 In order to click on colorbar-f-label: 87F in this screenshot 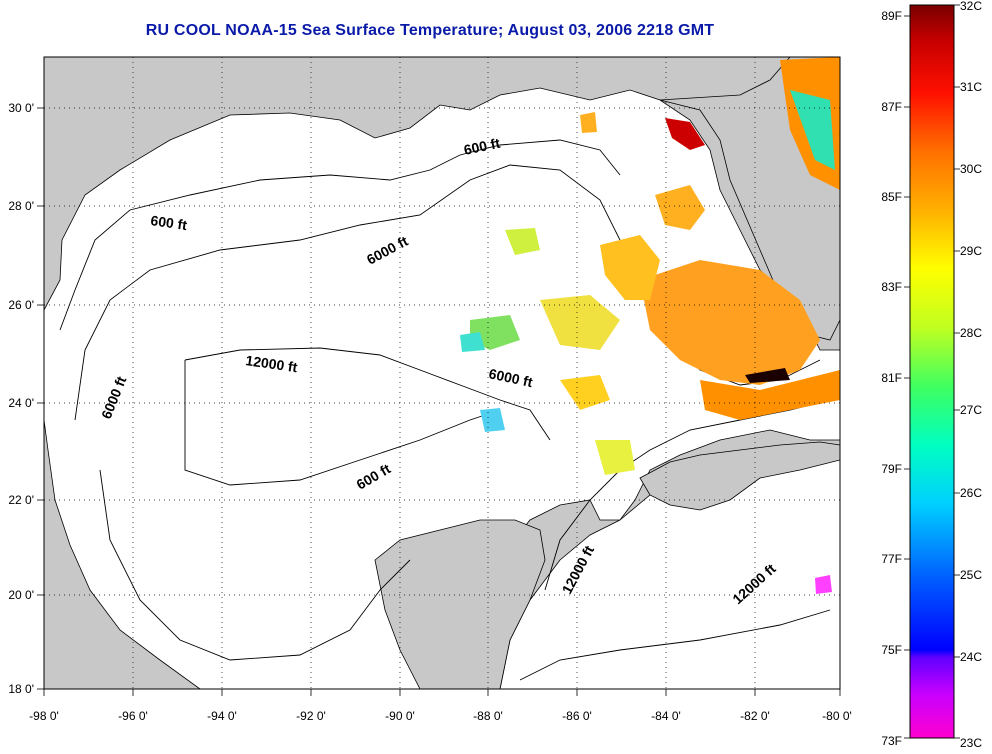, I will do `click(891, 107)`.